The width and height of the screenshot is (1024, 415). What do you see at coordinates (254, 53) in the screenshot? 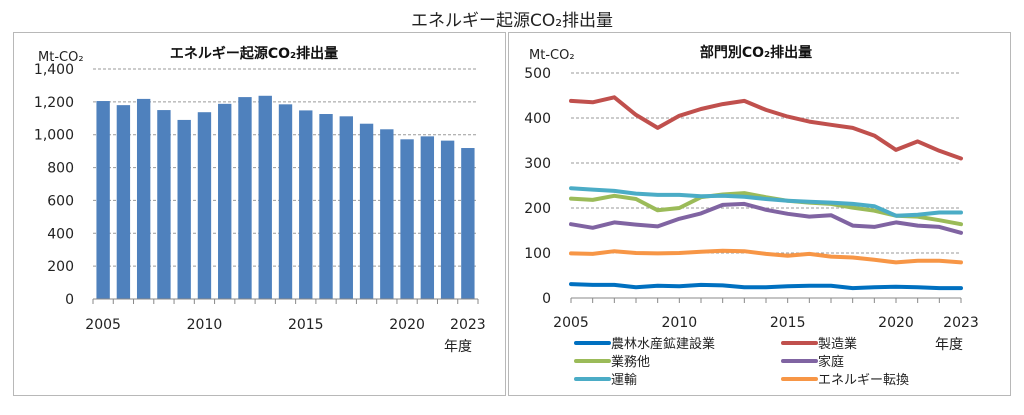
I see `chart-title: エネルギー起源CO₂排出量` at bounding box center [254, 53].